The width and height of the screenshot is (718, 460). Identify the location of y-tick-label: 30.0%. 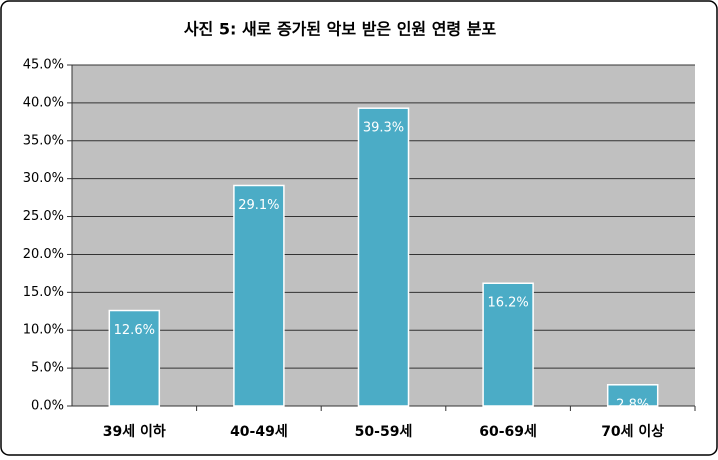
(43, 178).